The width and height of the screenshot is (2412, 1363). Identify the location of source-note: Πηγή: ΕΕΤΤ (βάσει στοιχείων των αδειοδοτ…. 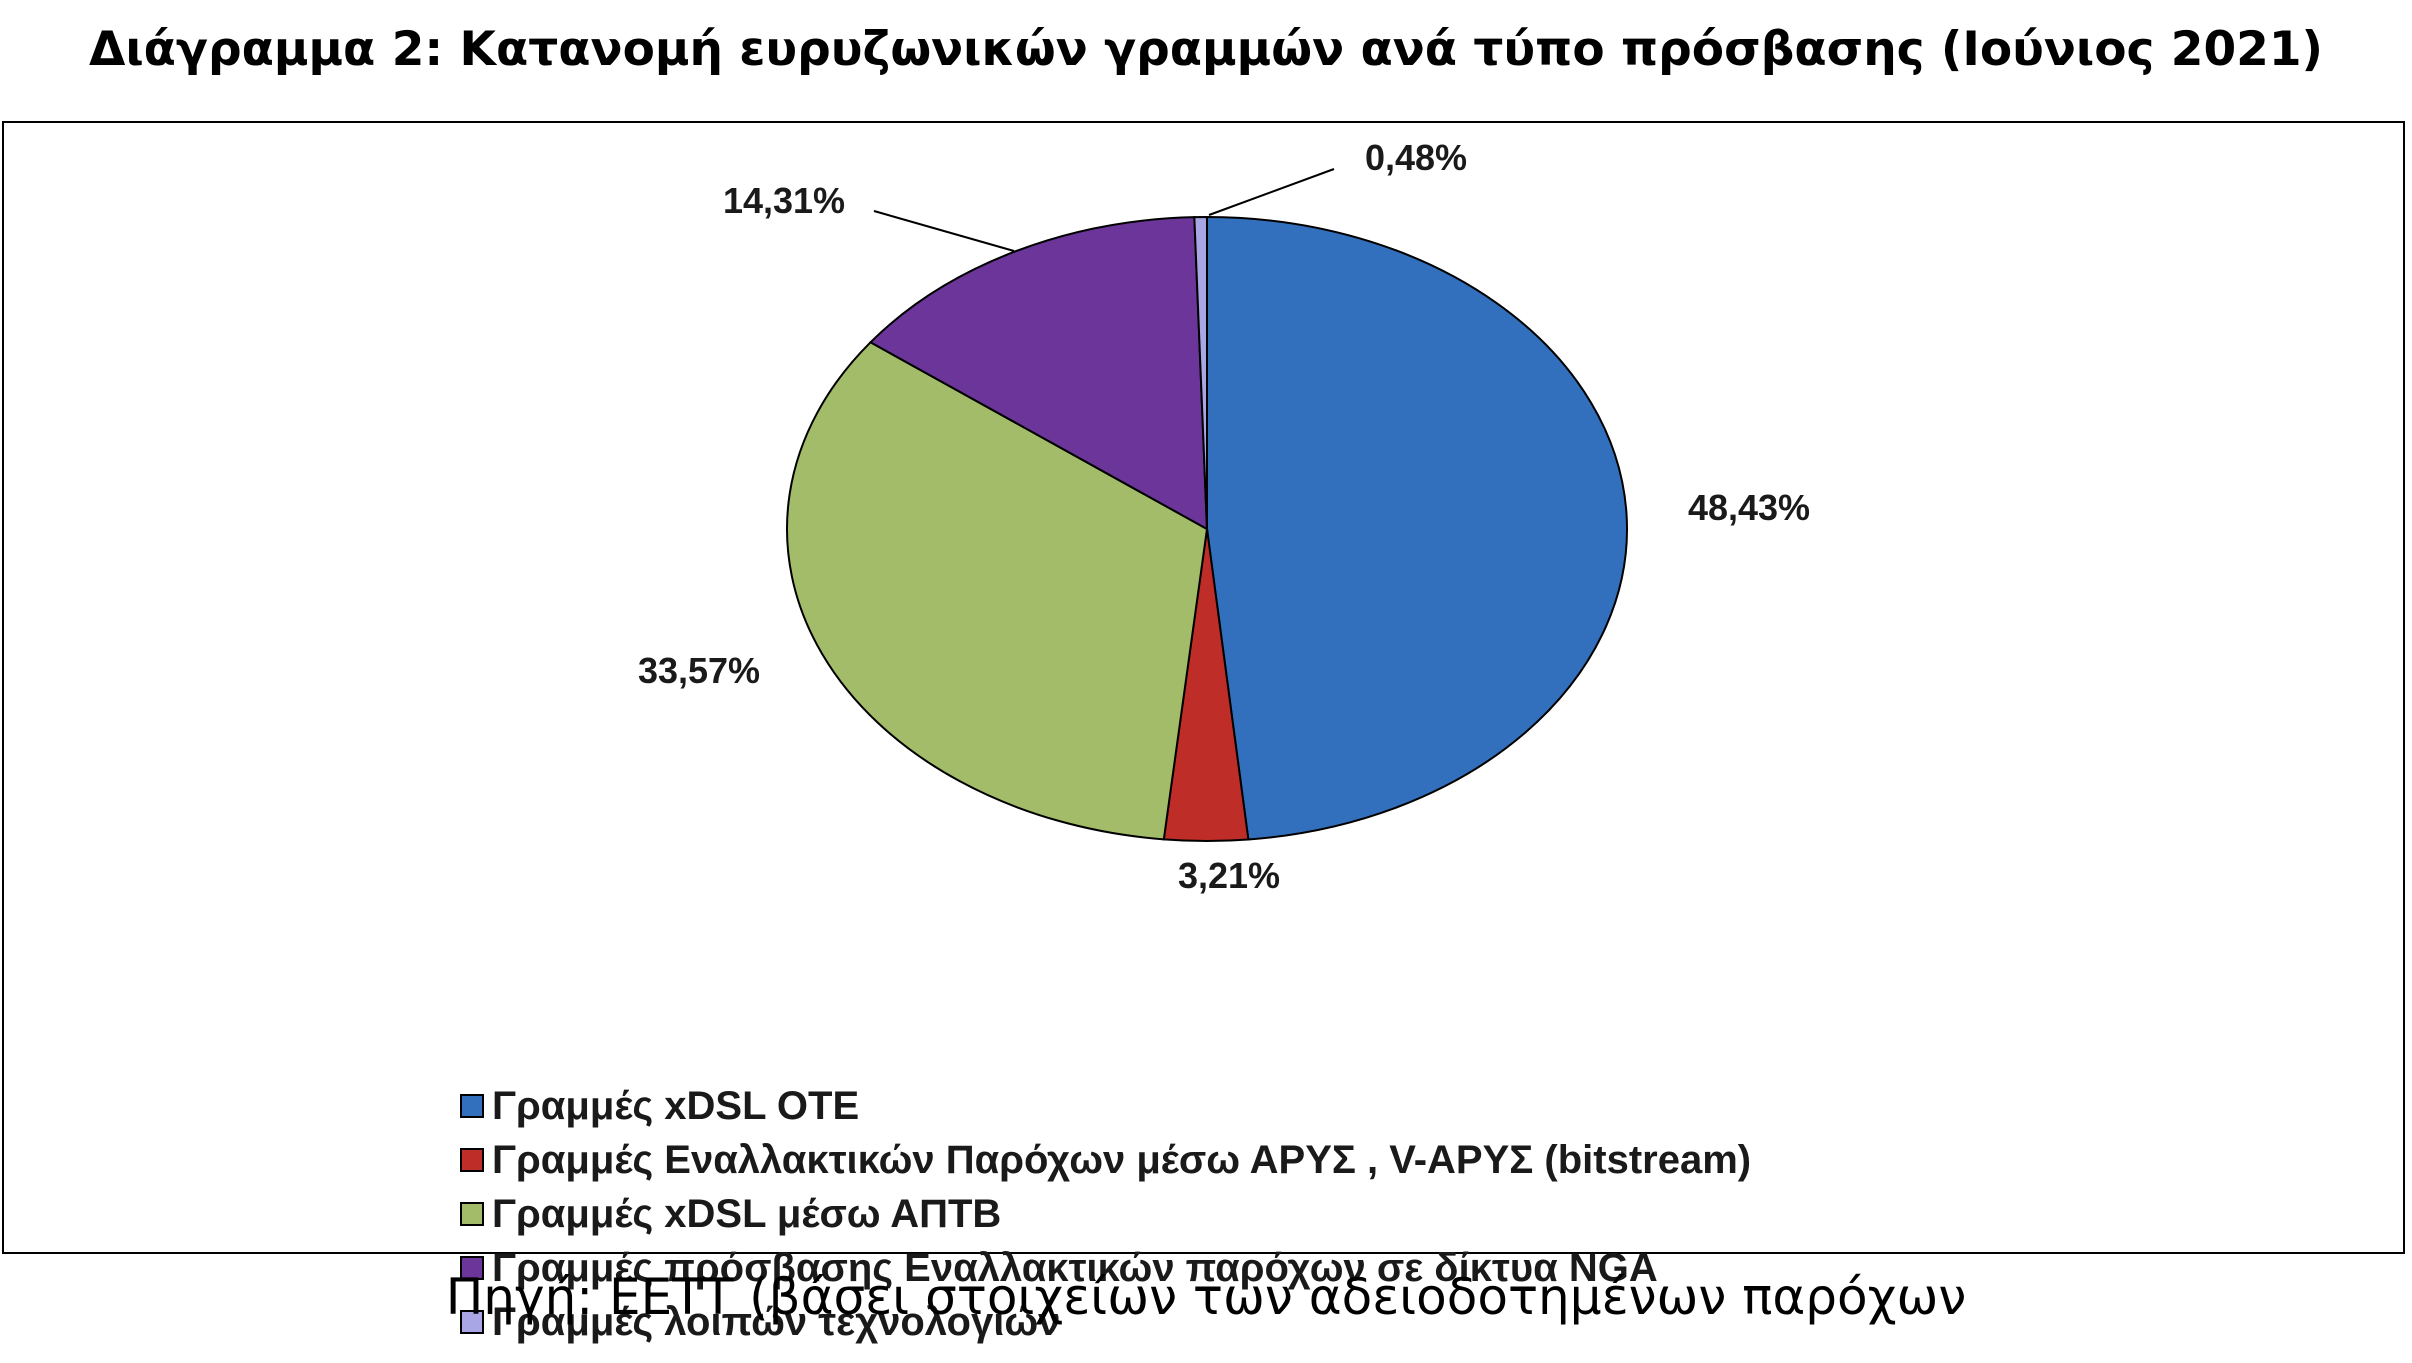
(1206, 1297).